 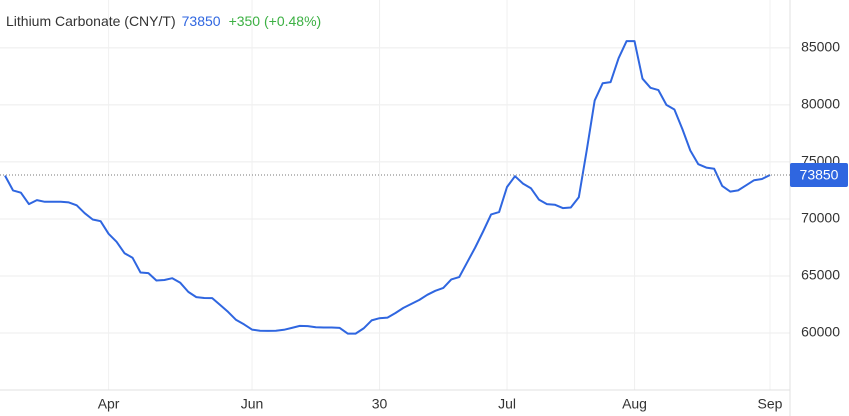 I want to click on x-tick-label: Jul, so click(x=507, y=404).